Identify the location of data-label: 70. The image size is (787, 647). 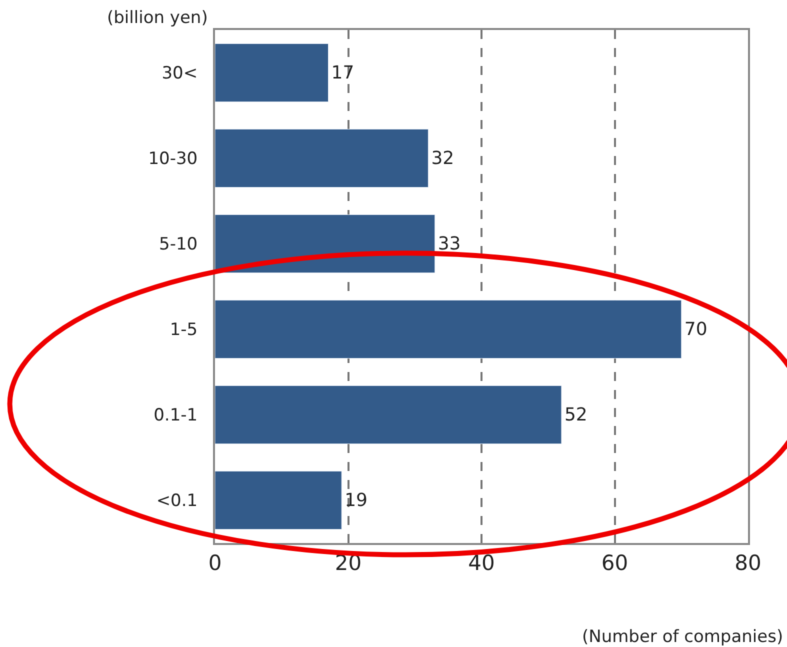
(696, 329).